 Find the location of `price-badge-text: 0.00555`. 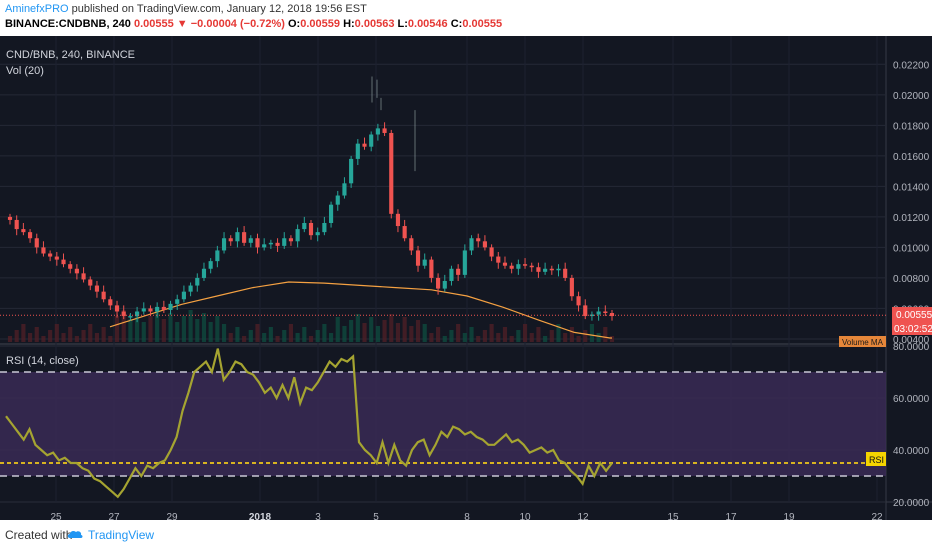

price-badge-text: 0.00555 is located at coordinates (914, 315).